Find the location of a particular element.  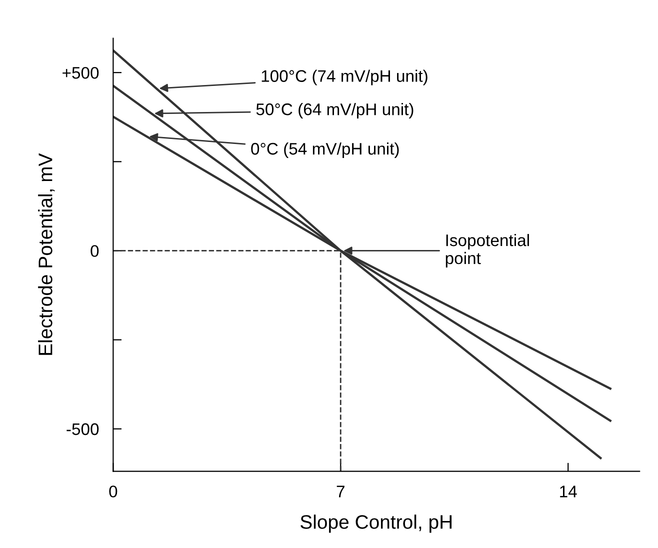

x-tick-label: 14 is located at coordinates (568, 492).